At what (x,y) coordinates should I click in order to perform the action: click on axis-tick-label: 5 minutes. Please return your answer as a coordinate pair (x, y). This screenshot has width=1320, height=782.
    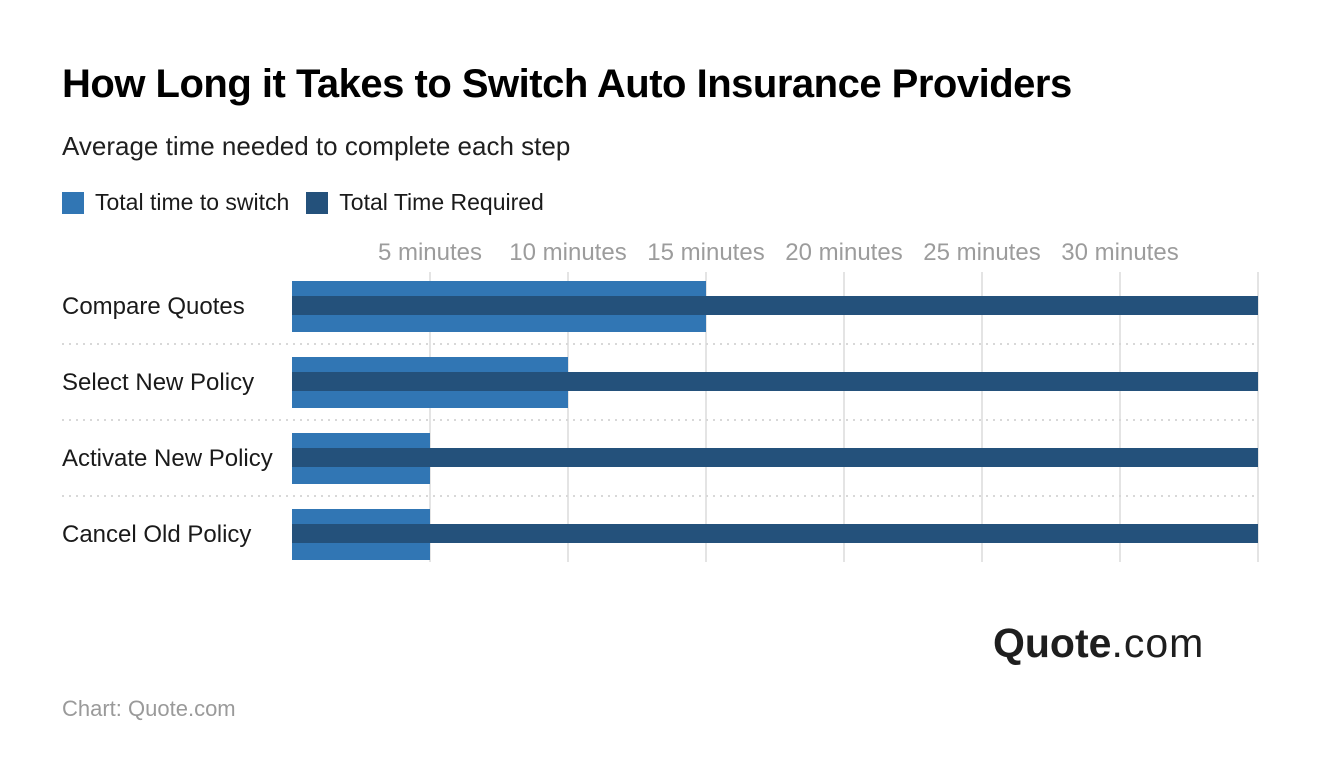
    Looking at the image, I should click on (430, 252).